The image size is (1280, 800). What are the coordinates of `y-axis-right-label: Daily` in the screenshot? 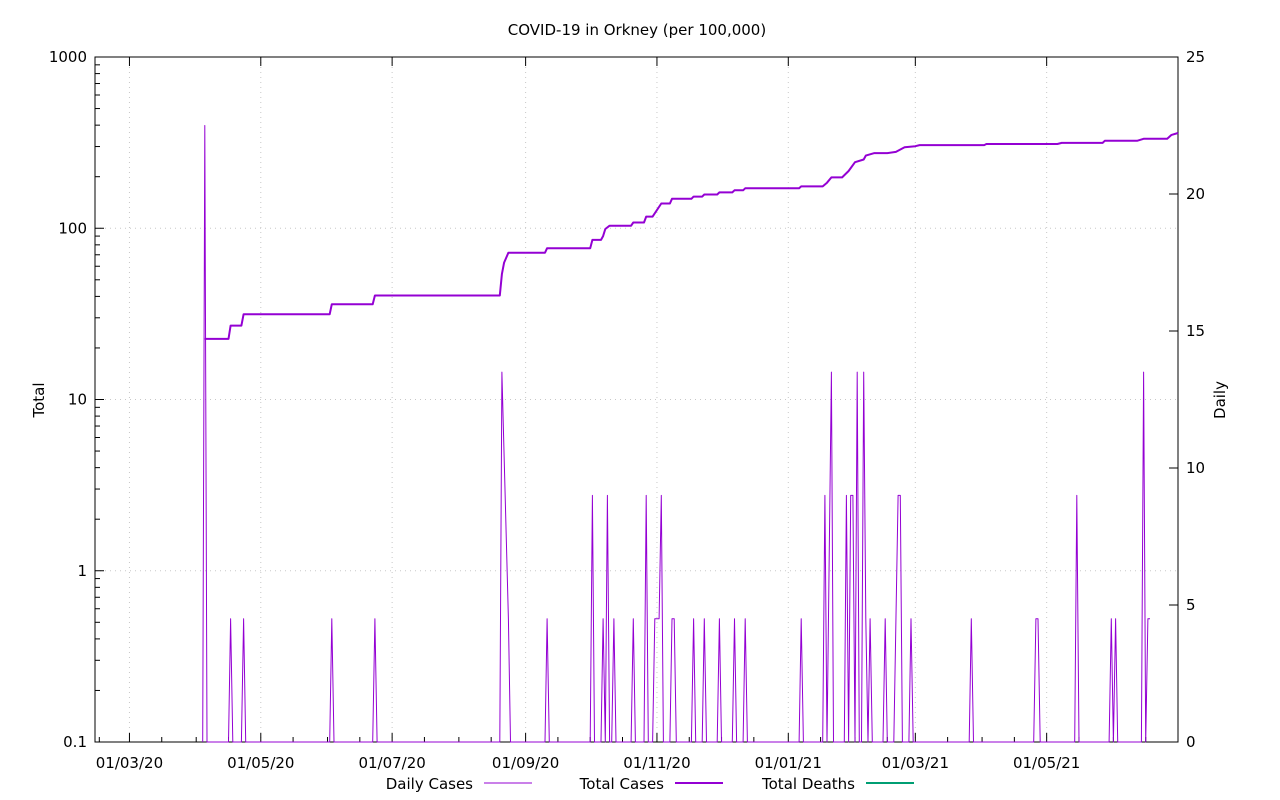 It's located at (1220, 400).